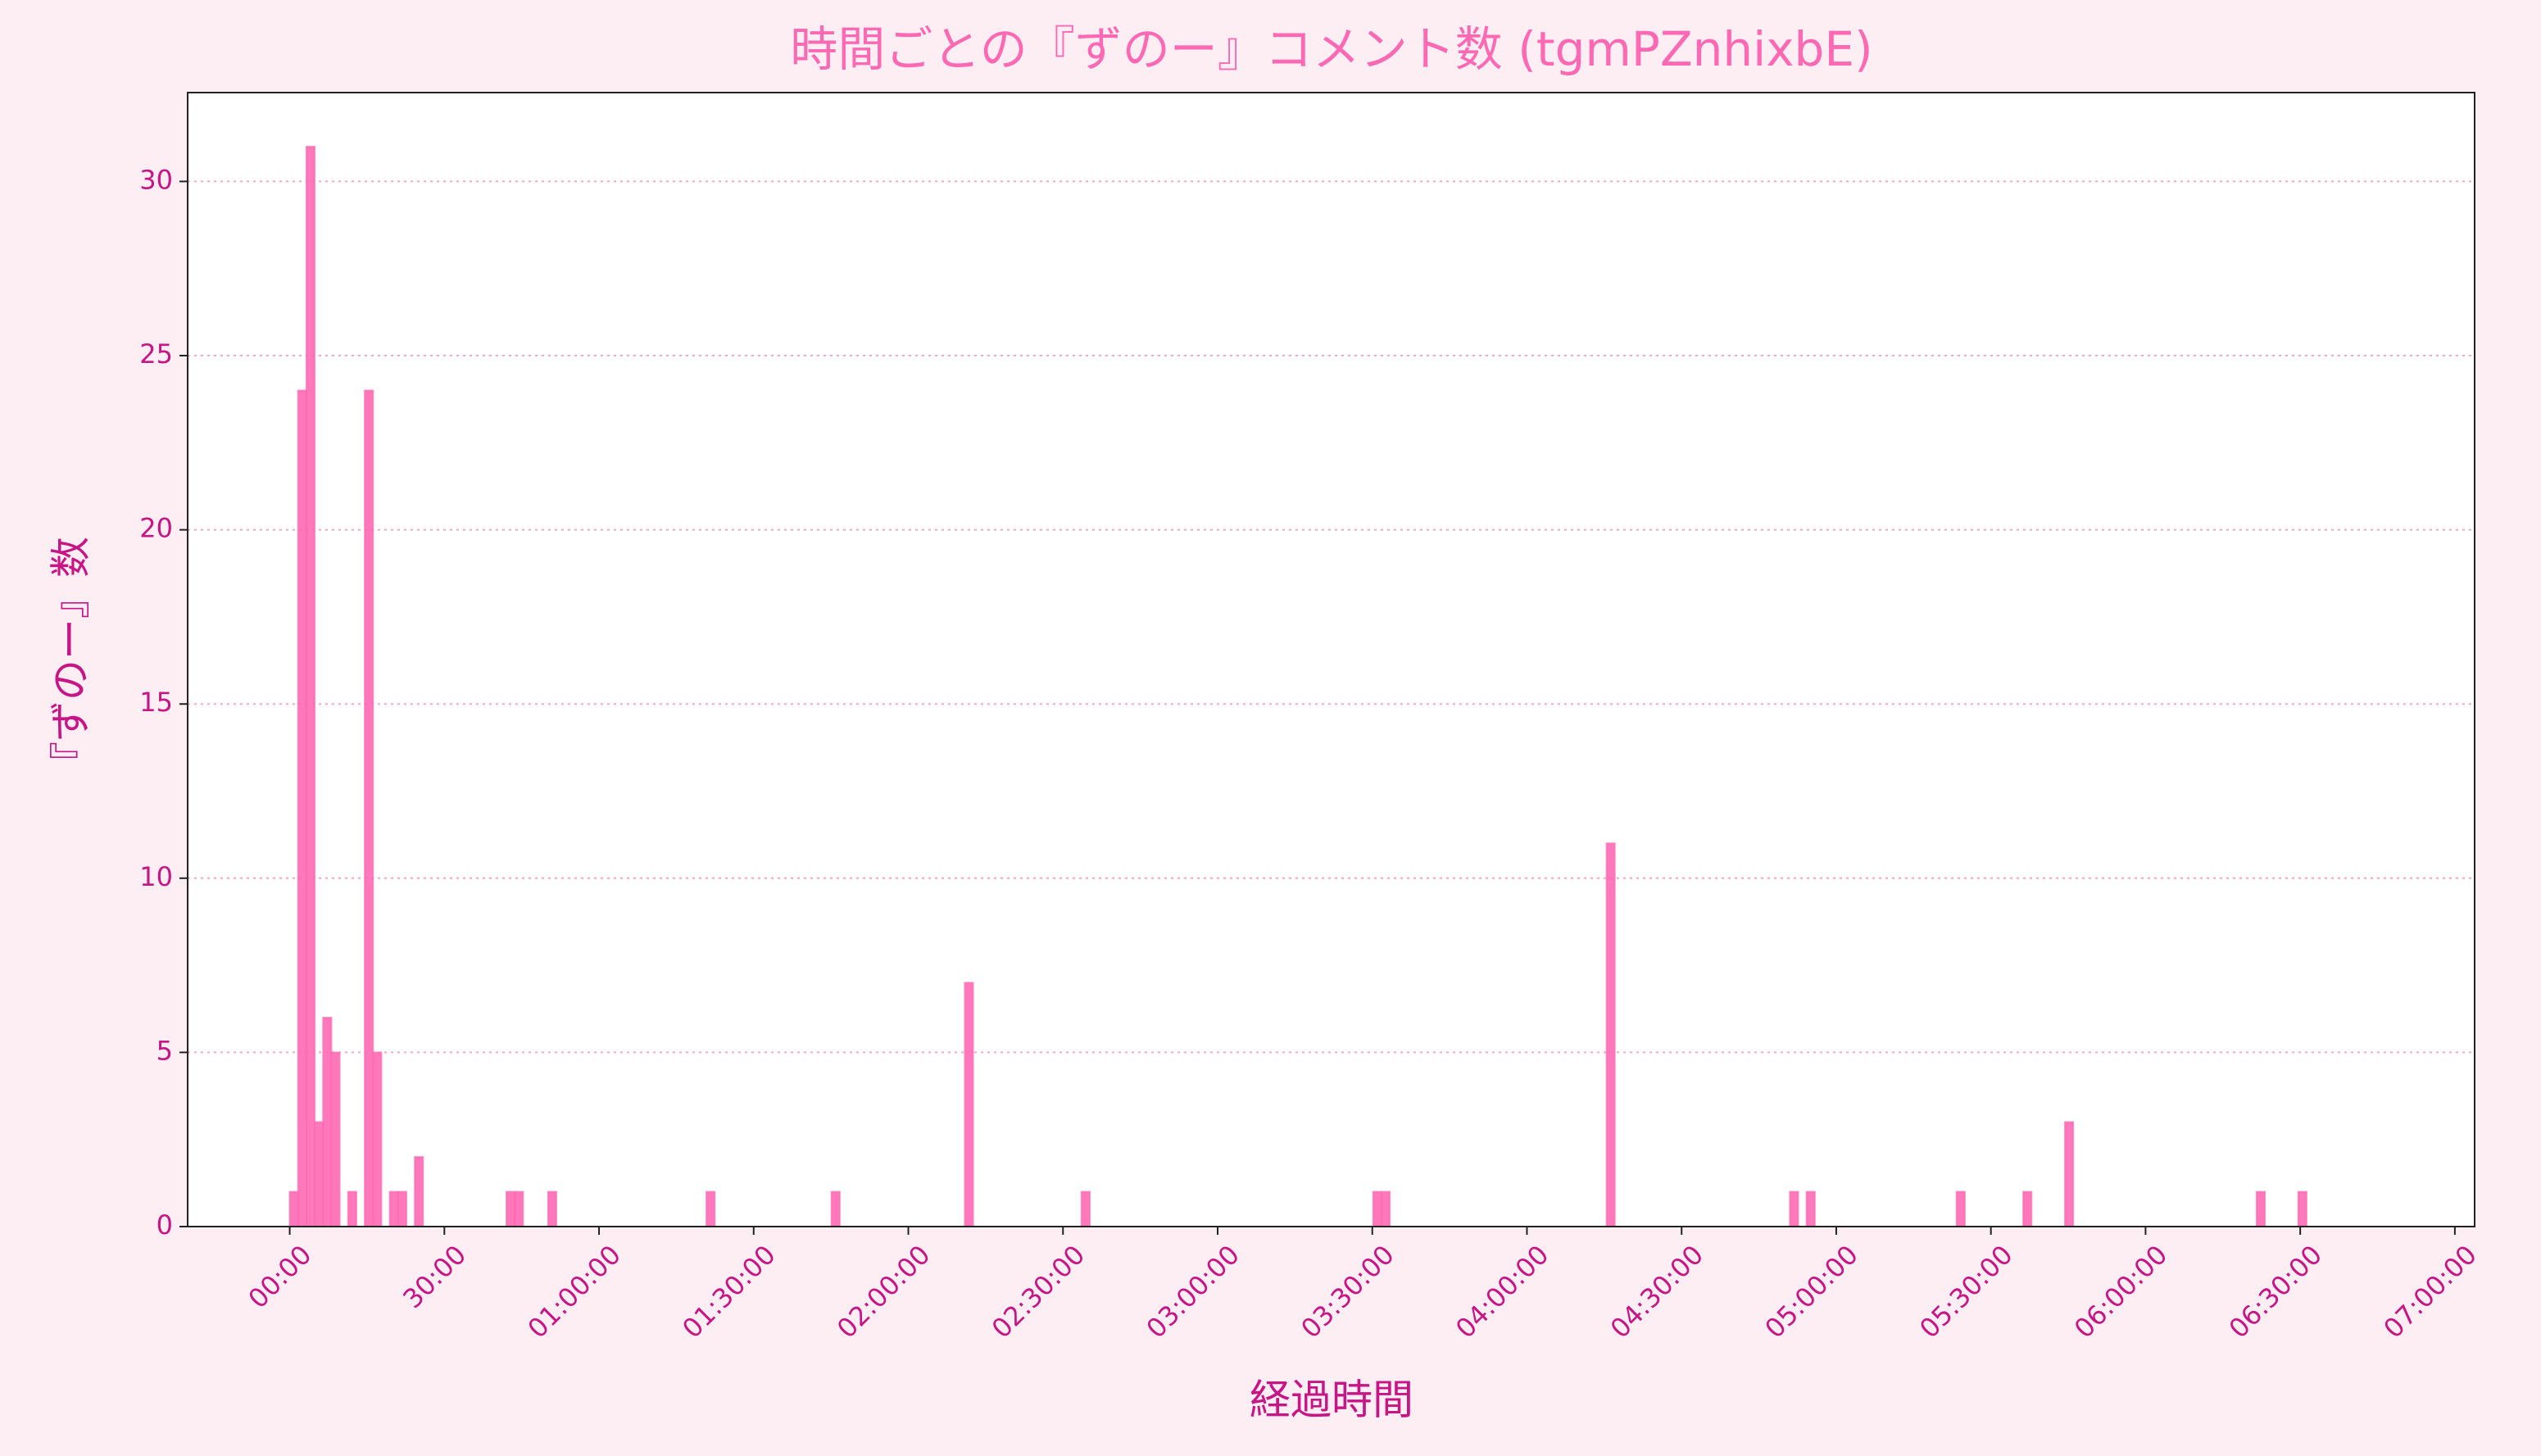  I want to click on y-tick-label: 30, so click(156, 180).